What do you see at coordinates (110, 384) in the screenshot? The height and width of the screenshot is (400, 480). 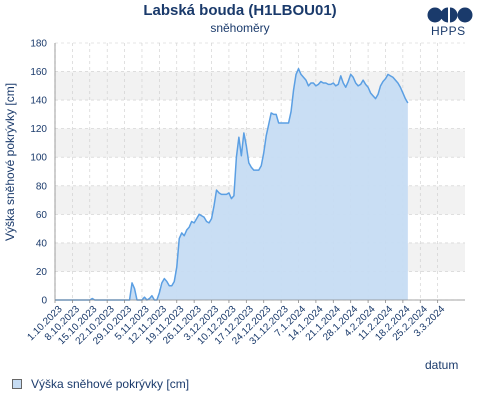 I see `legend-label: Výška sněhové pokrývky [cm]` at bounding box center [110, 384].